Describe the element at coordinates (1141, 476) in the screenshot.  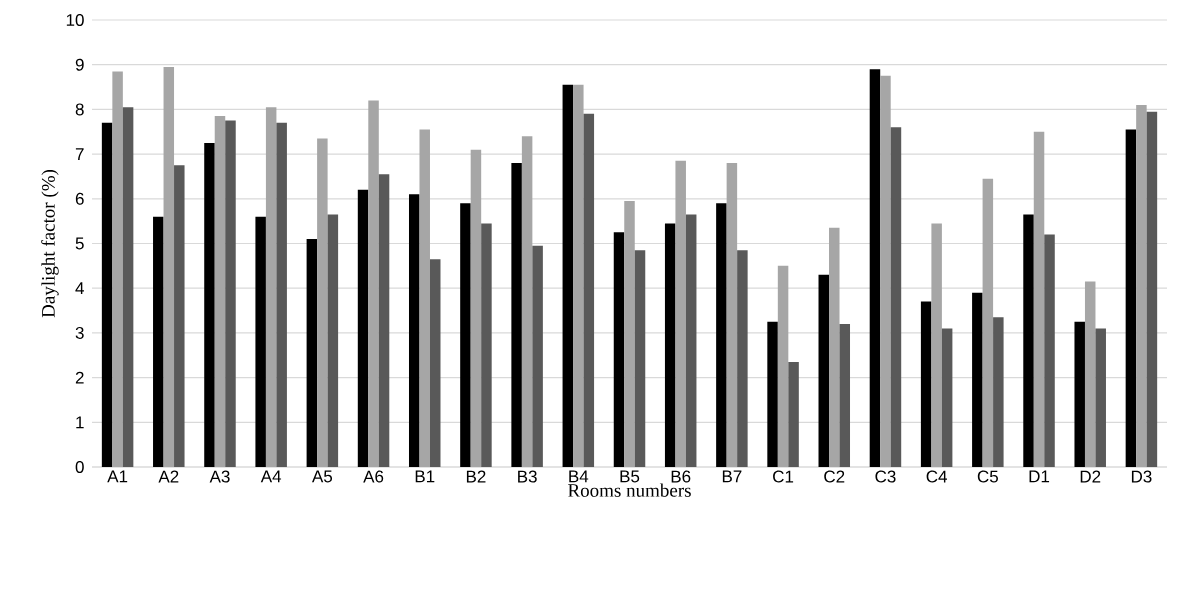
I see `x-tick-label: D3` at that location.